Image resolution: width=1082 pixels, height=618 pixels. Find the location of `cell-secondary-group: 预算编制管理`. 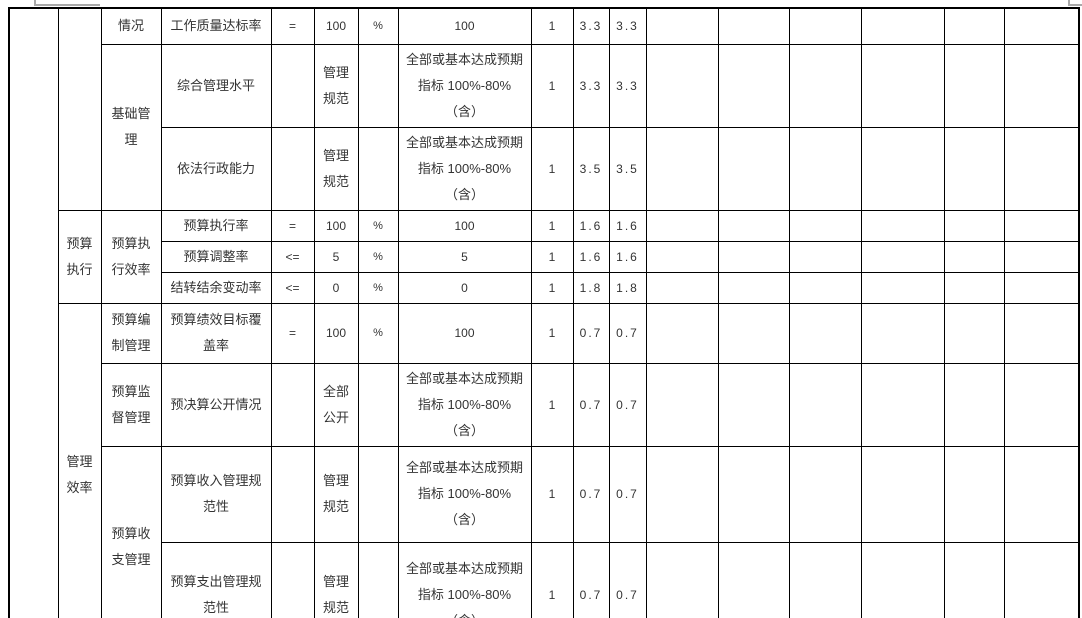

cell-secondary-group: 预算编制管理 is located at coordinates (131, 333).